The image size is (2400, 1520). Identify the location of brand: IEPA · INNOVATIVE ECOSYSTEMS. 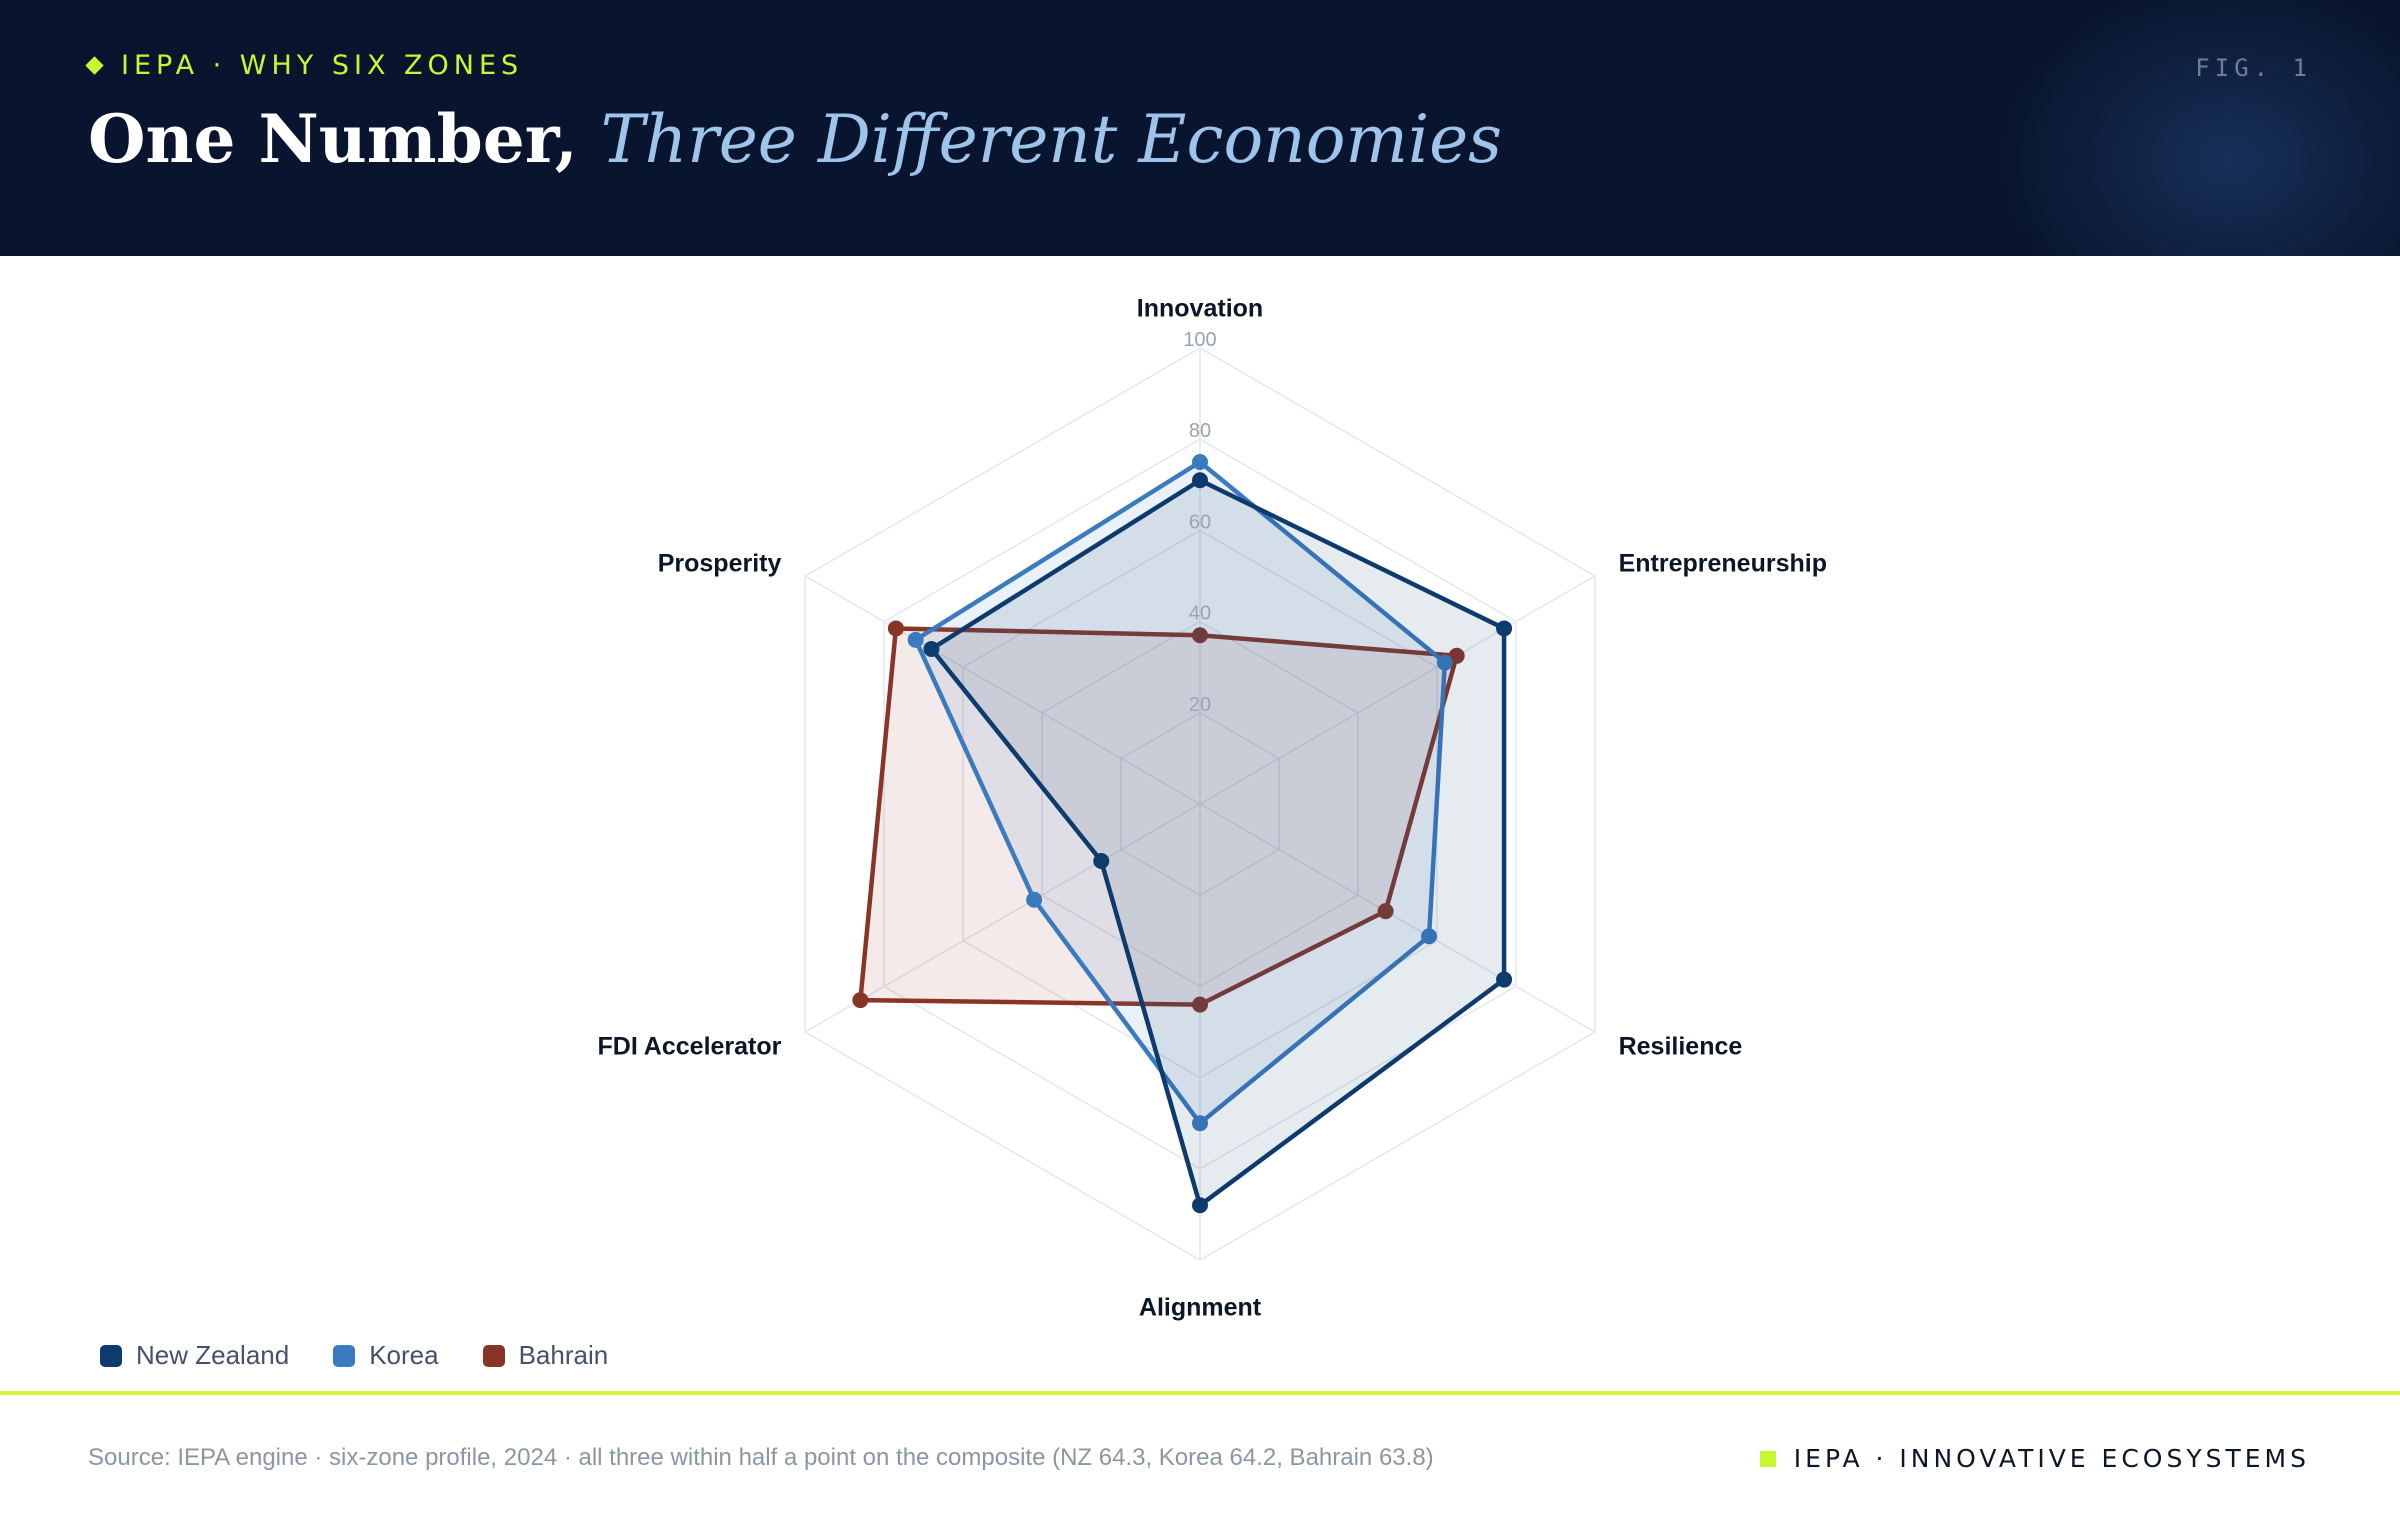
(2034, 1458).